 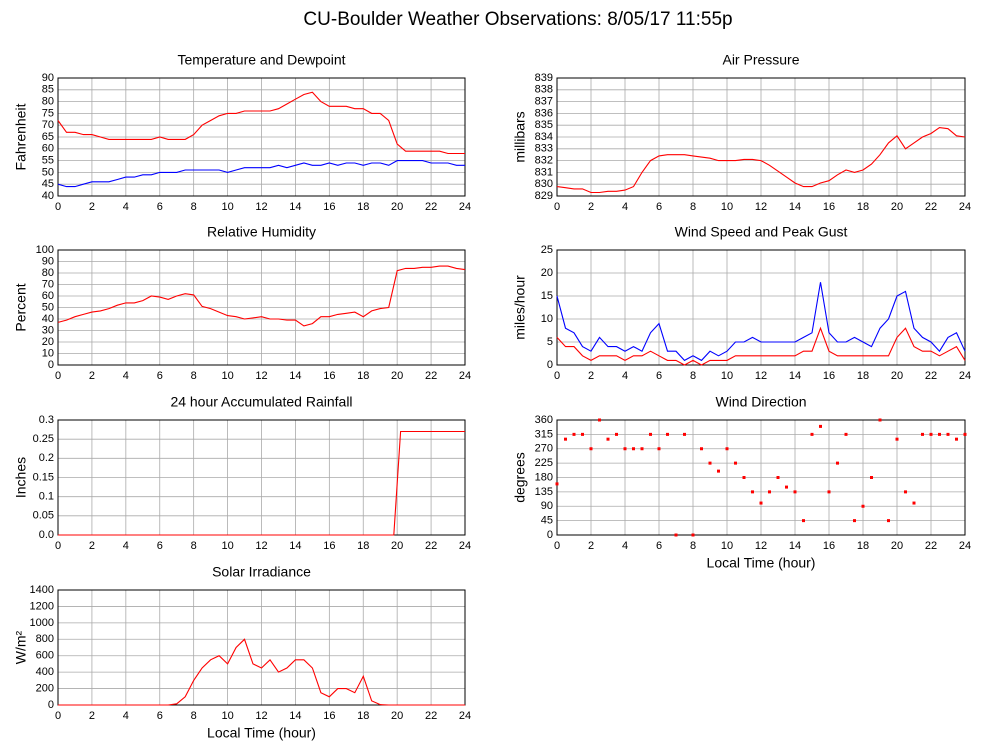 I want to click on y-tick-label: 40, so click(x=48, y=196).